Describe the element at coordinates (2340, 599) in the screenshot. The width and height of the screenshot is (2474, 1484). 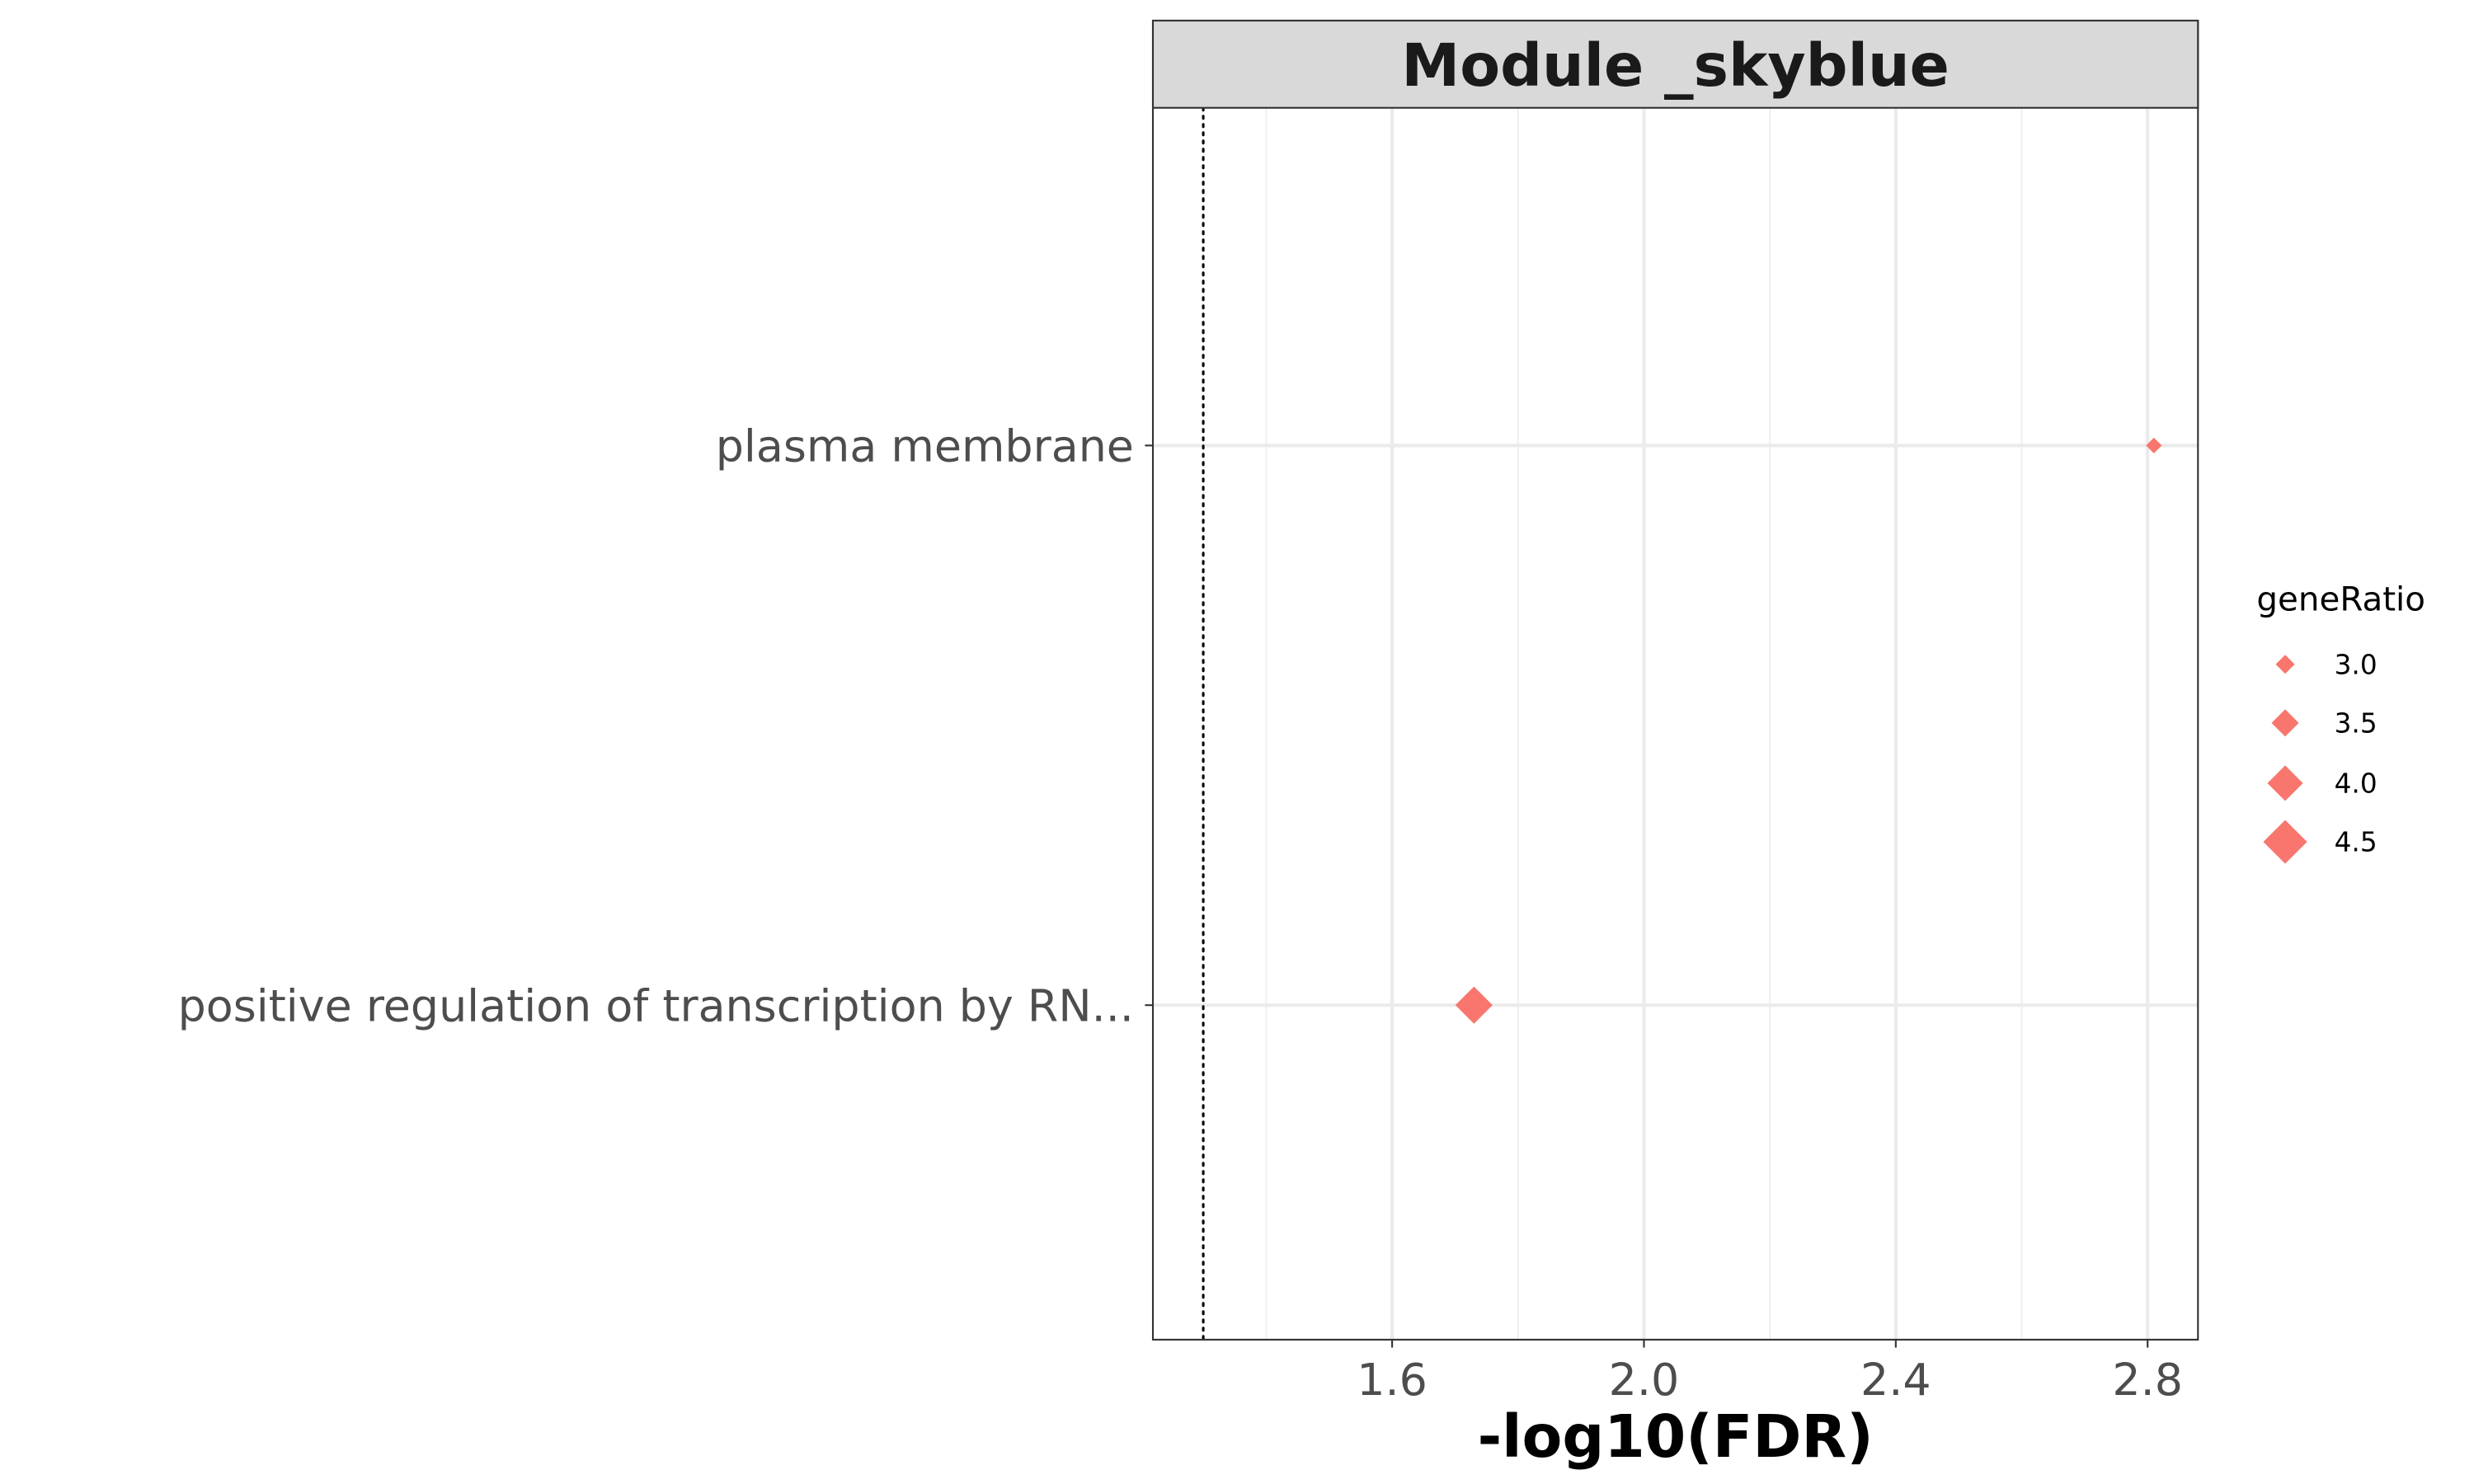
I see `legend-title: geneRatio` at that location.